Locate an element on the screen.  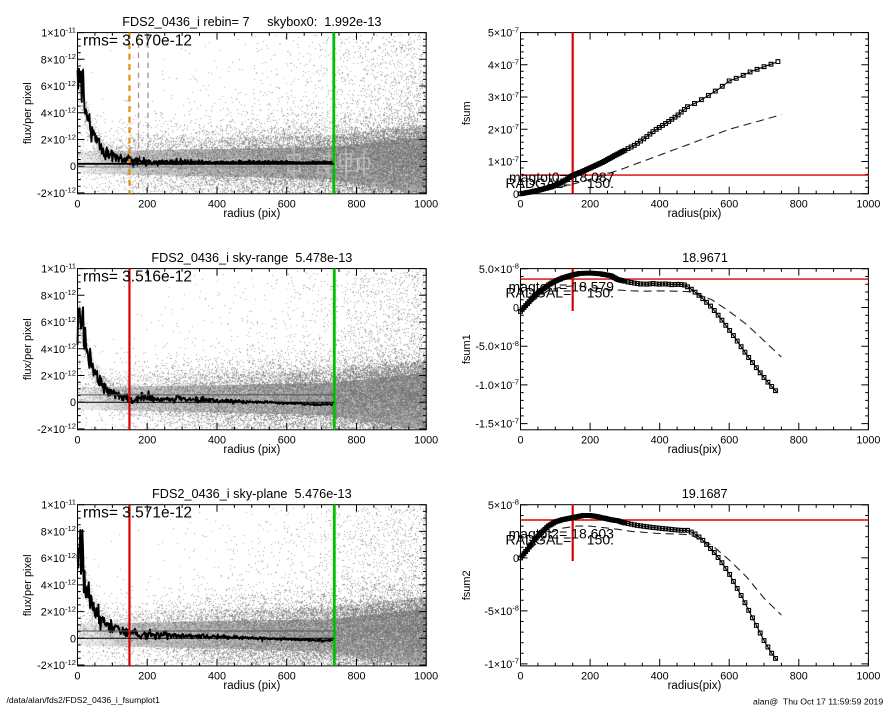
svg-text: -1×10⁻⁷ is located at coordinates (501, 664).